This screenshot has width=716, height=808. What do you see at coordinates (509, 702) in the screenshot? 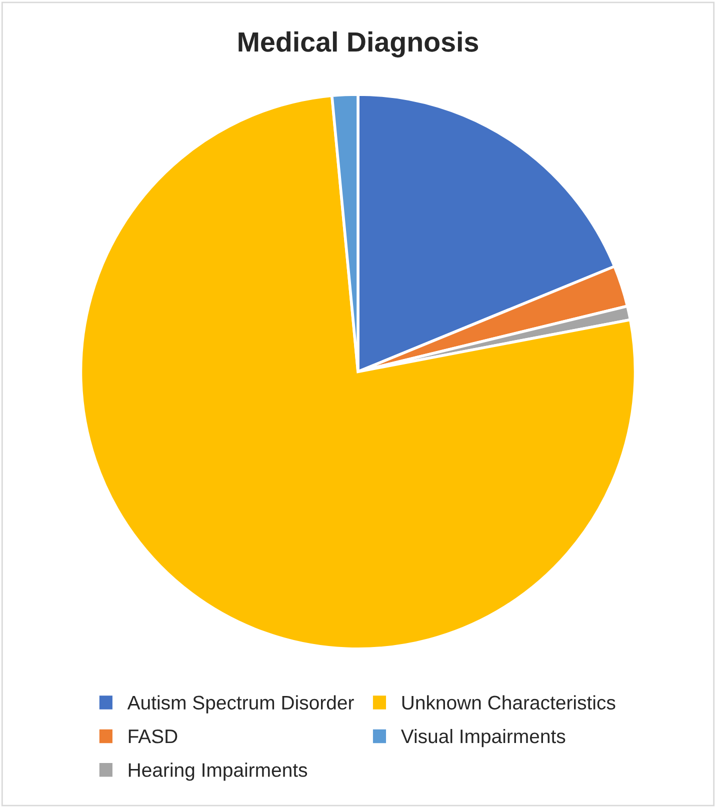
I see `legend-label: Unknown Characteristics` at bounding box center [509, 702].